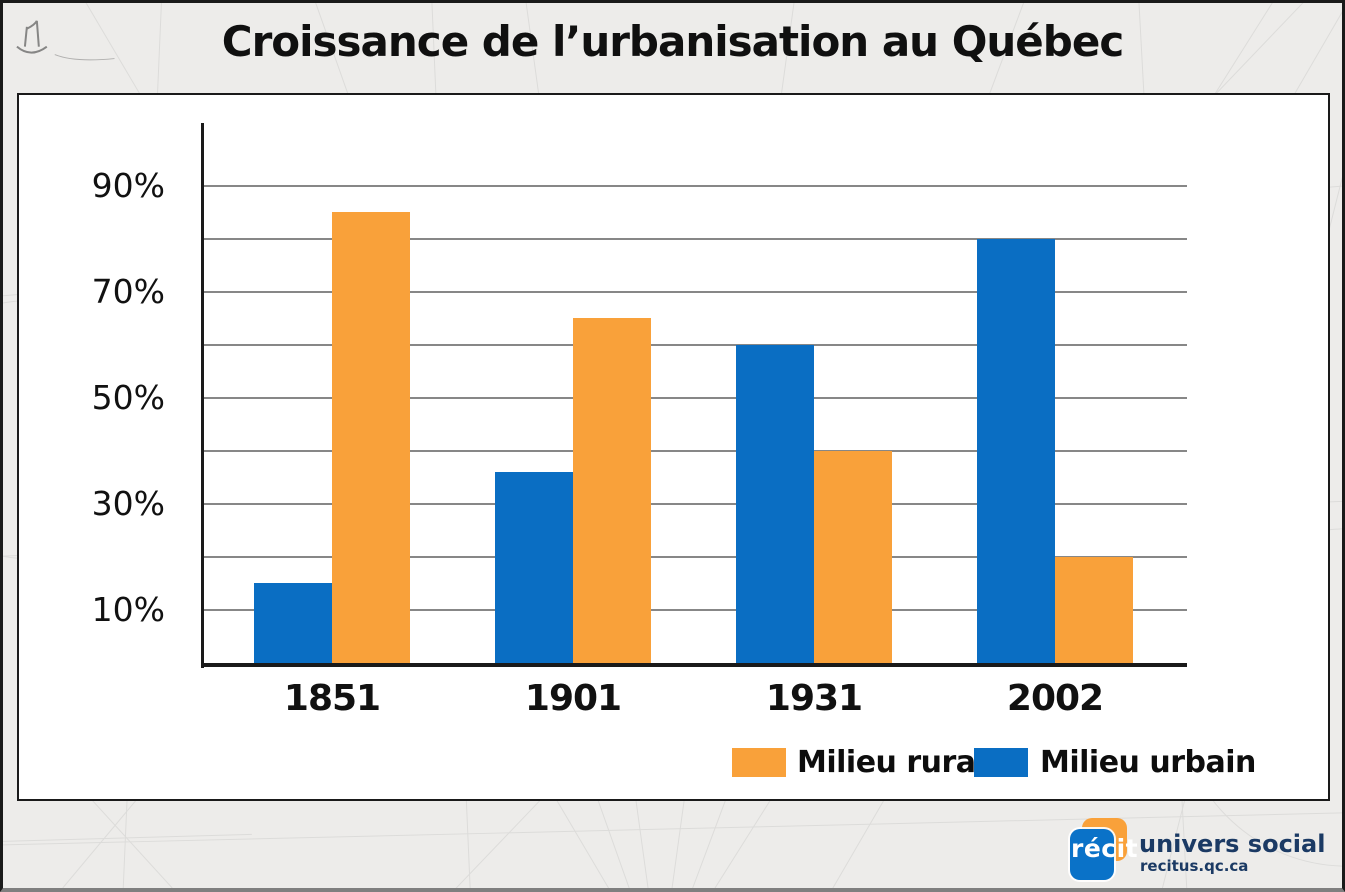 This screenshot has width=1345, height=892. I want to click on y-axis-line, so click(202, 395).